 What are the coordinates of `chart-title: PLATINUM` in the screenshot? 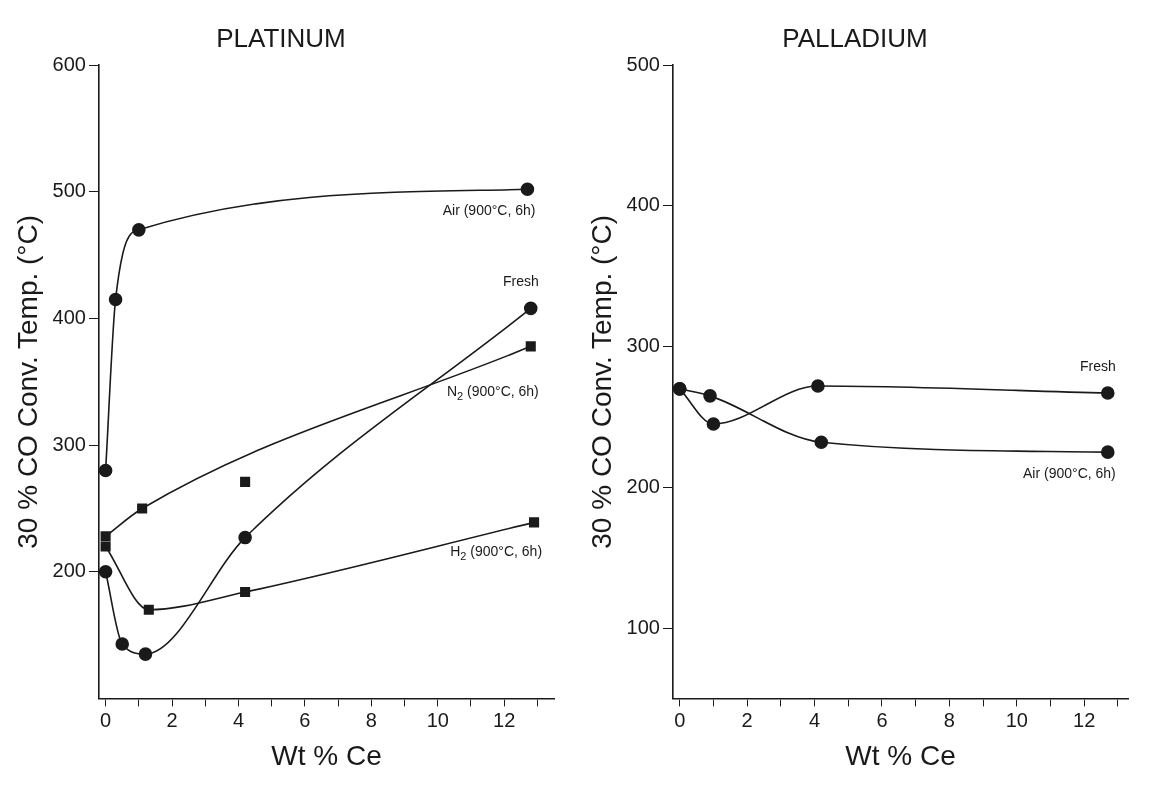 It's located at (281, 37).